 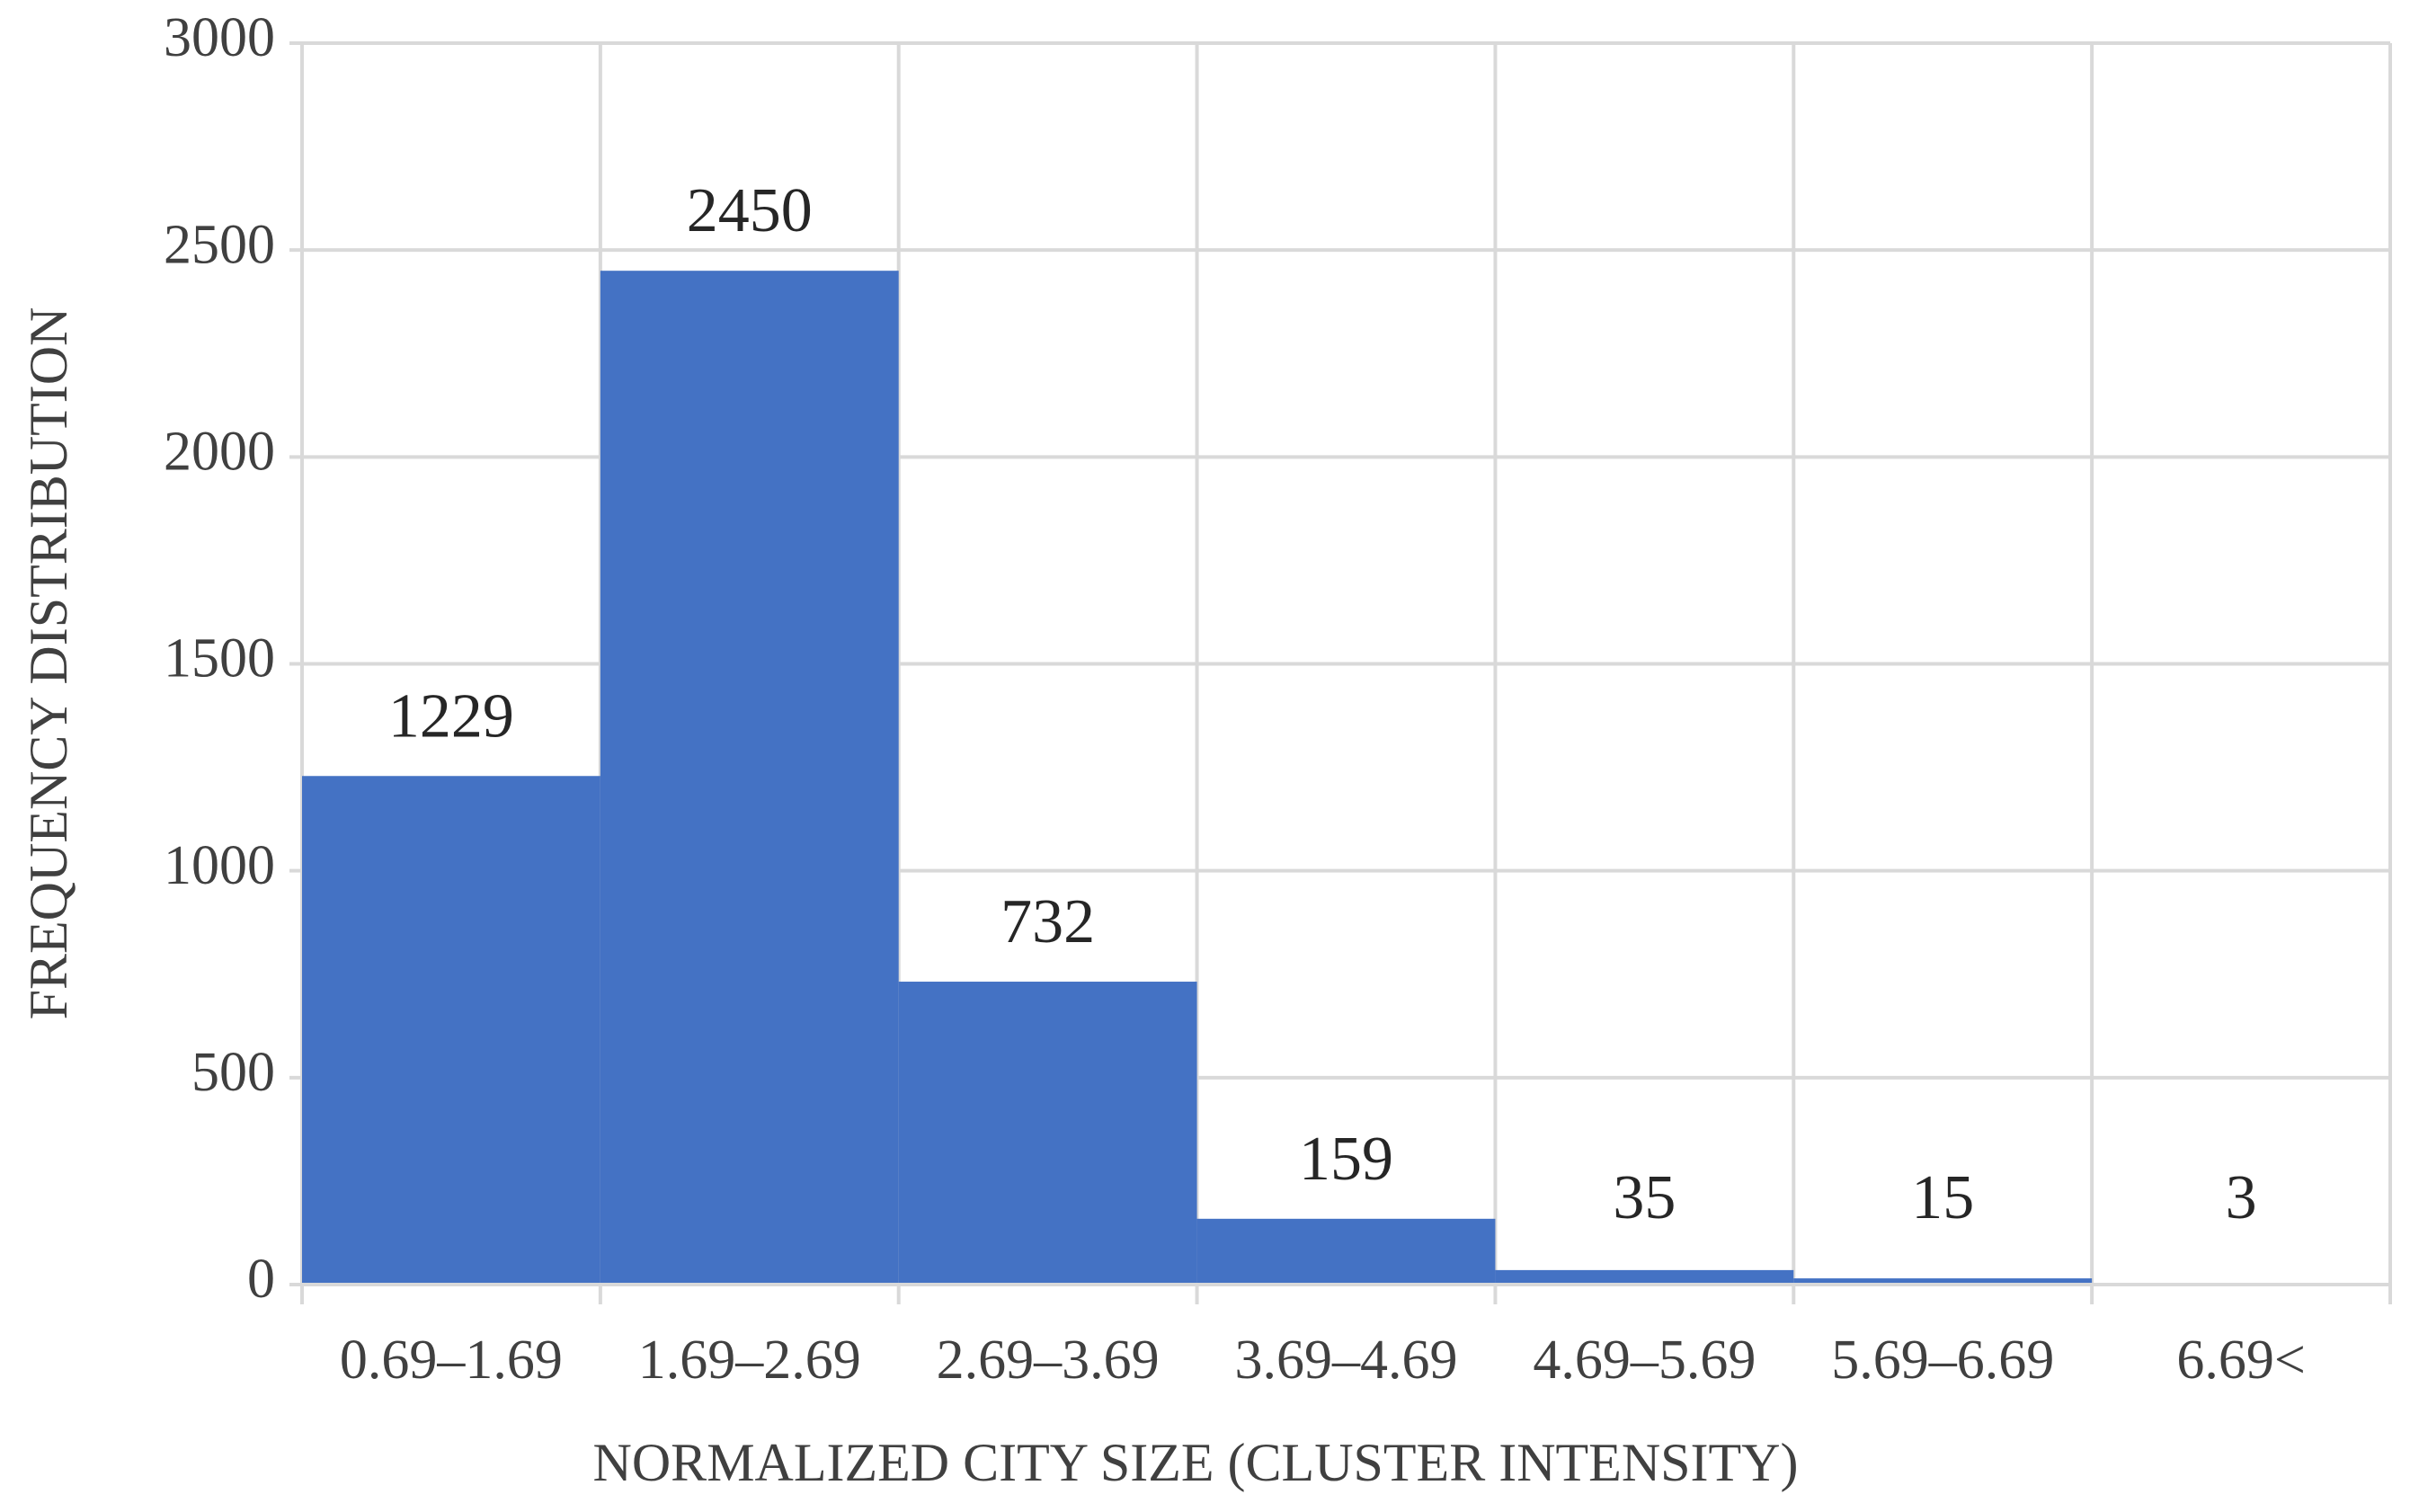 I want to click on x-tick-label: 2.69–3.69, so click(x=1048, y=1360).